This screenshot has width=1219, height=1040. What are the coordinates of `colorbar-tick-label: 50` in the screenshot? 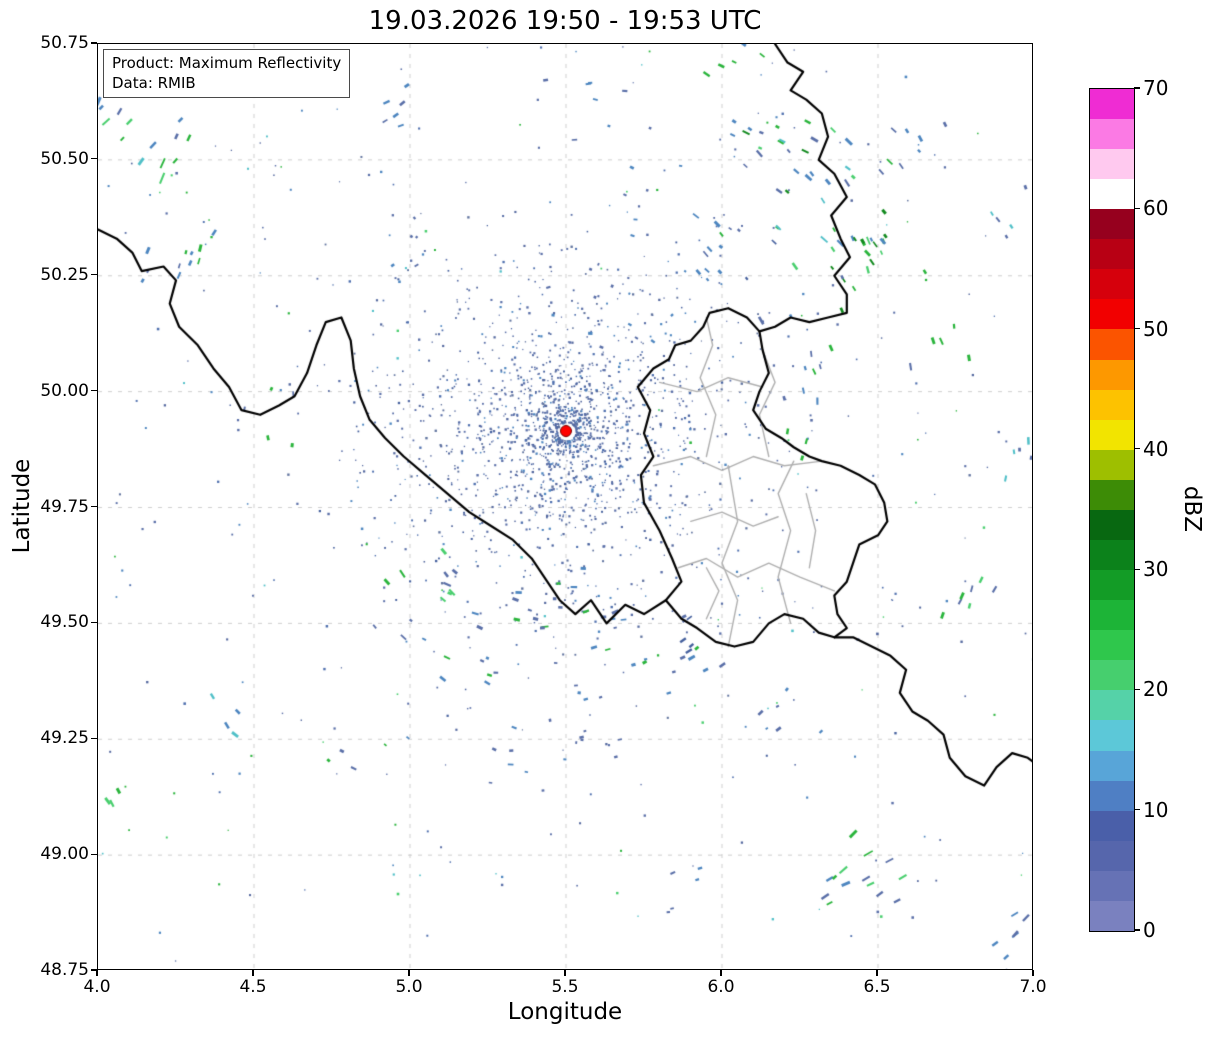 It's located at (1156, 328).